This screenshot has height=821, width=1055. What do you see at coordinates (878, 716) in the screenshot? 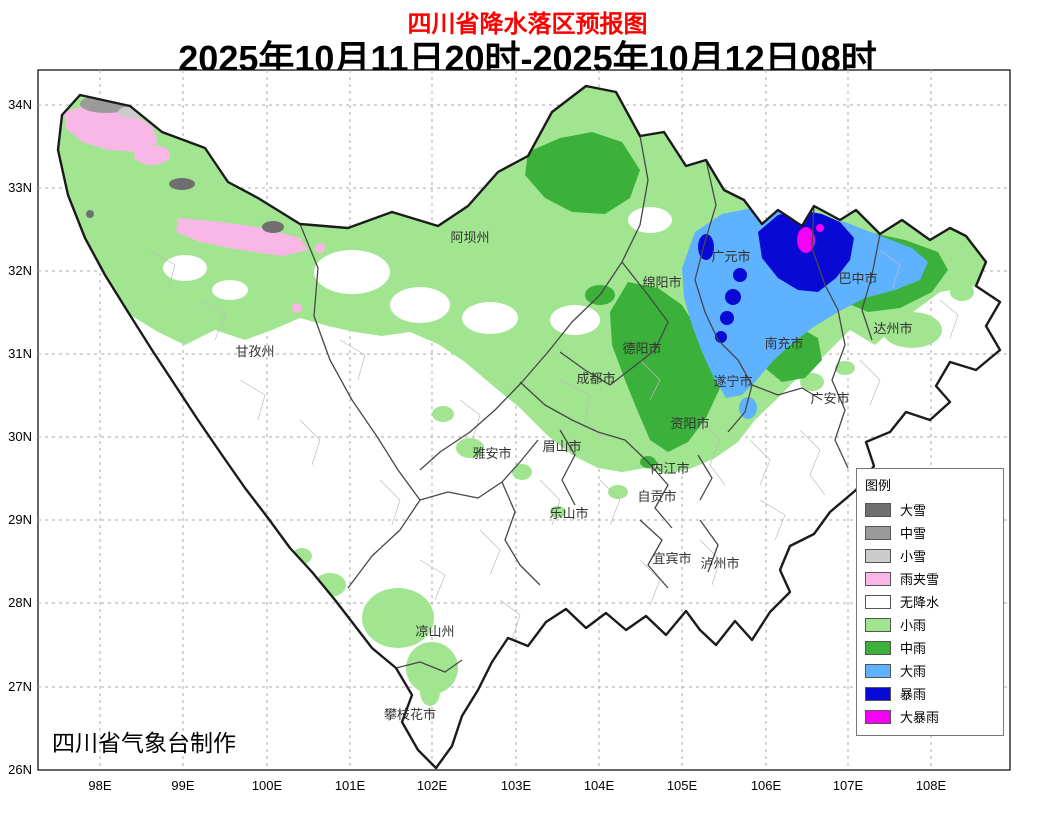
I see `legend-swatch-heavy-rainstorm` at bounding box center [878, 716].